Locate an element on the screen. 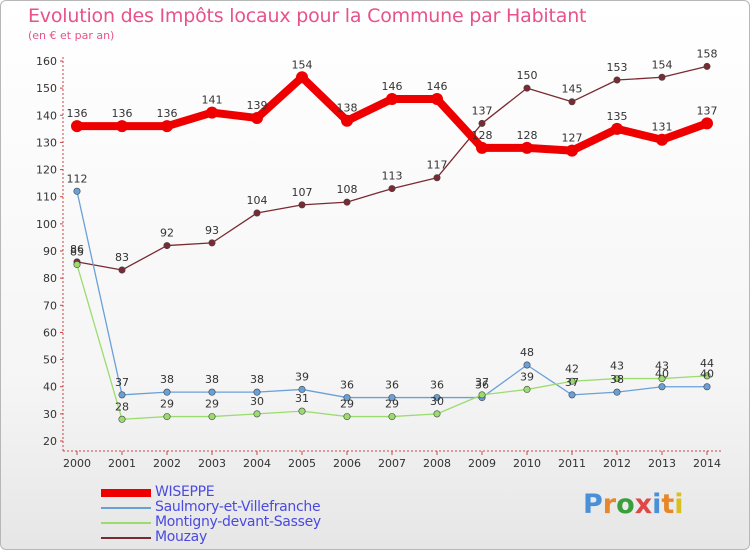  data-label: 85 is located at coordinates (77, 252).